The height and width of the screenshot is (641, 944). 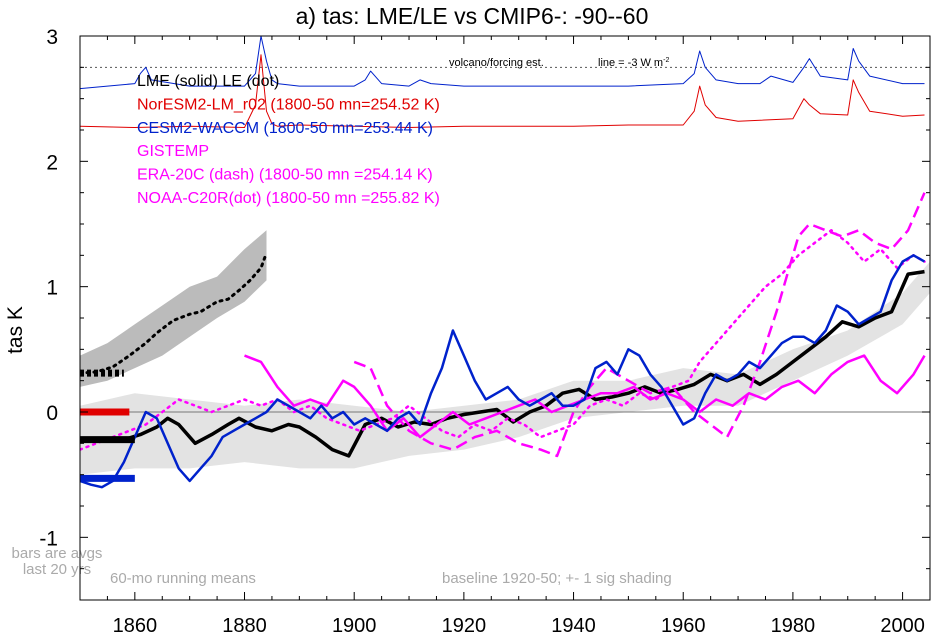 I want to click on y-tick-label: 3, so click(x=52, y=37).